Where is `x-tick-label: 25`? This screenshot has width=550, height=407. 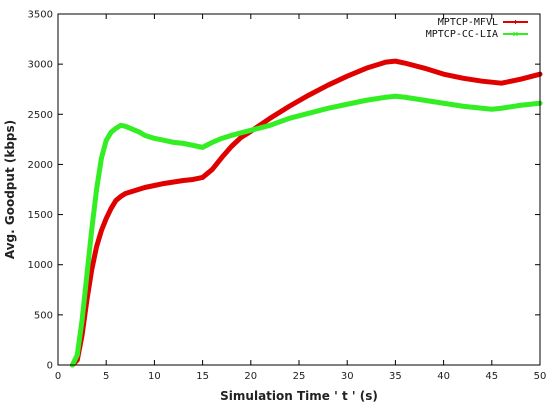 x-tick-label: 25 is located at coordinates (299, 376).